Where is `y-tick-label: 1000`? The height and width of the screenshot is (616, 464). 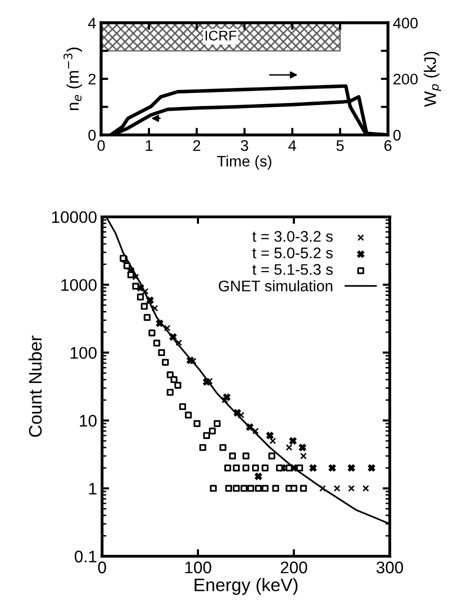
y-tick-label: 1000 is located at coordinates (79, 285).